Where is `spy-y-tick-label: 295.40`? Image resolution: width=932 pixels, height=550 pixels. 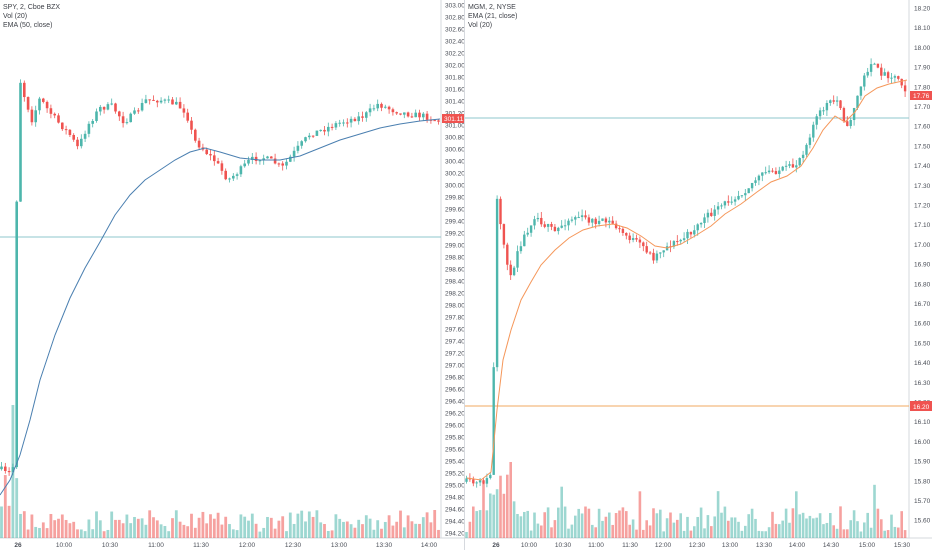
spy-y-tick-label: 295.40 is located at coordinates (454, 462).